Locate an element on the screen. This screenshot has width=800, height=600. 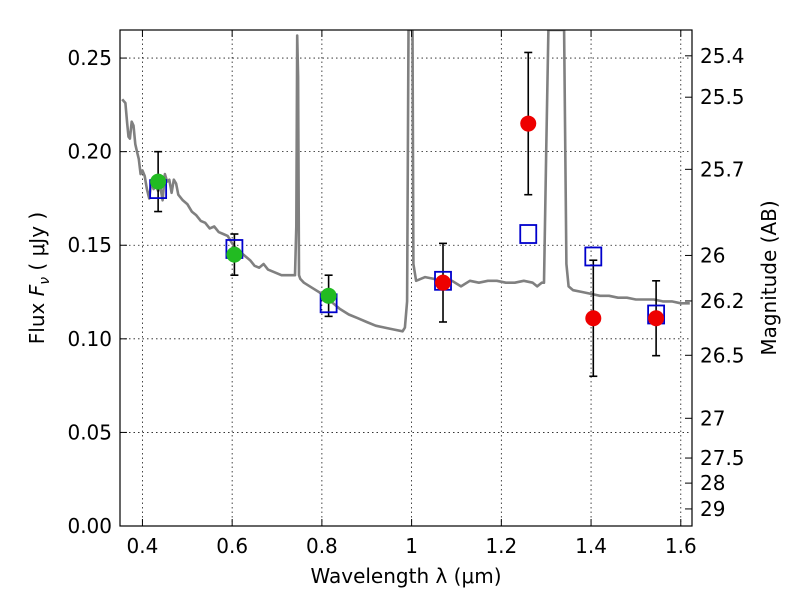
y-tick-label: 0.15 is located at coordinates (89, 245).